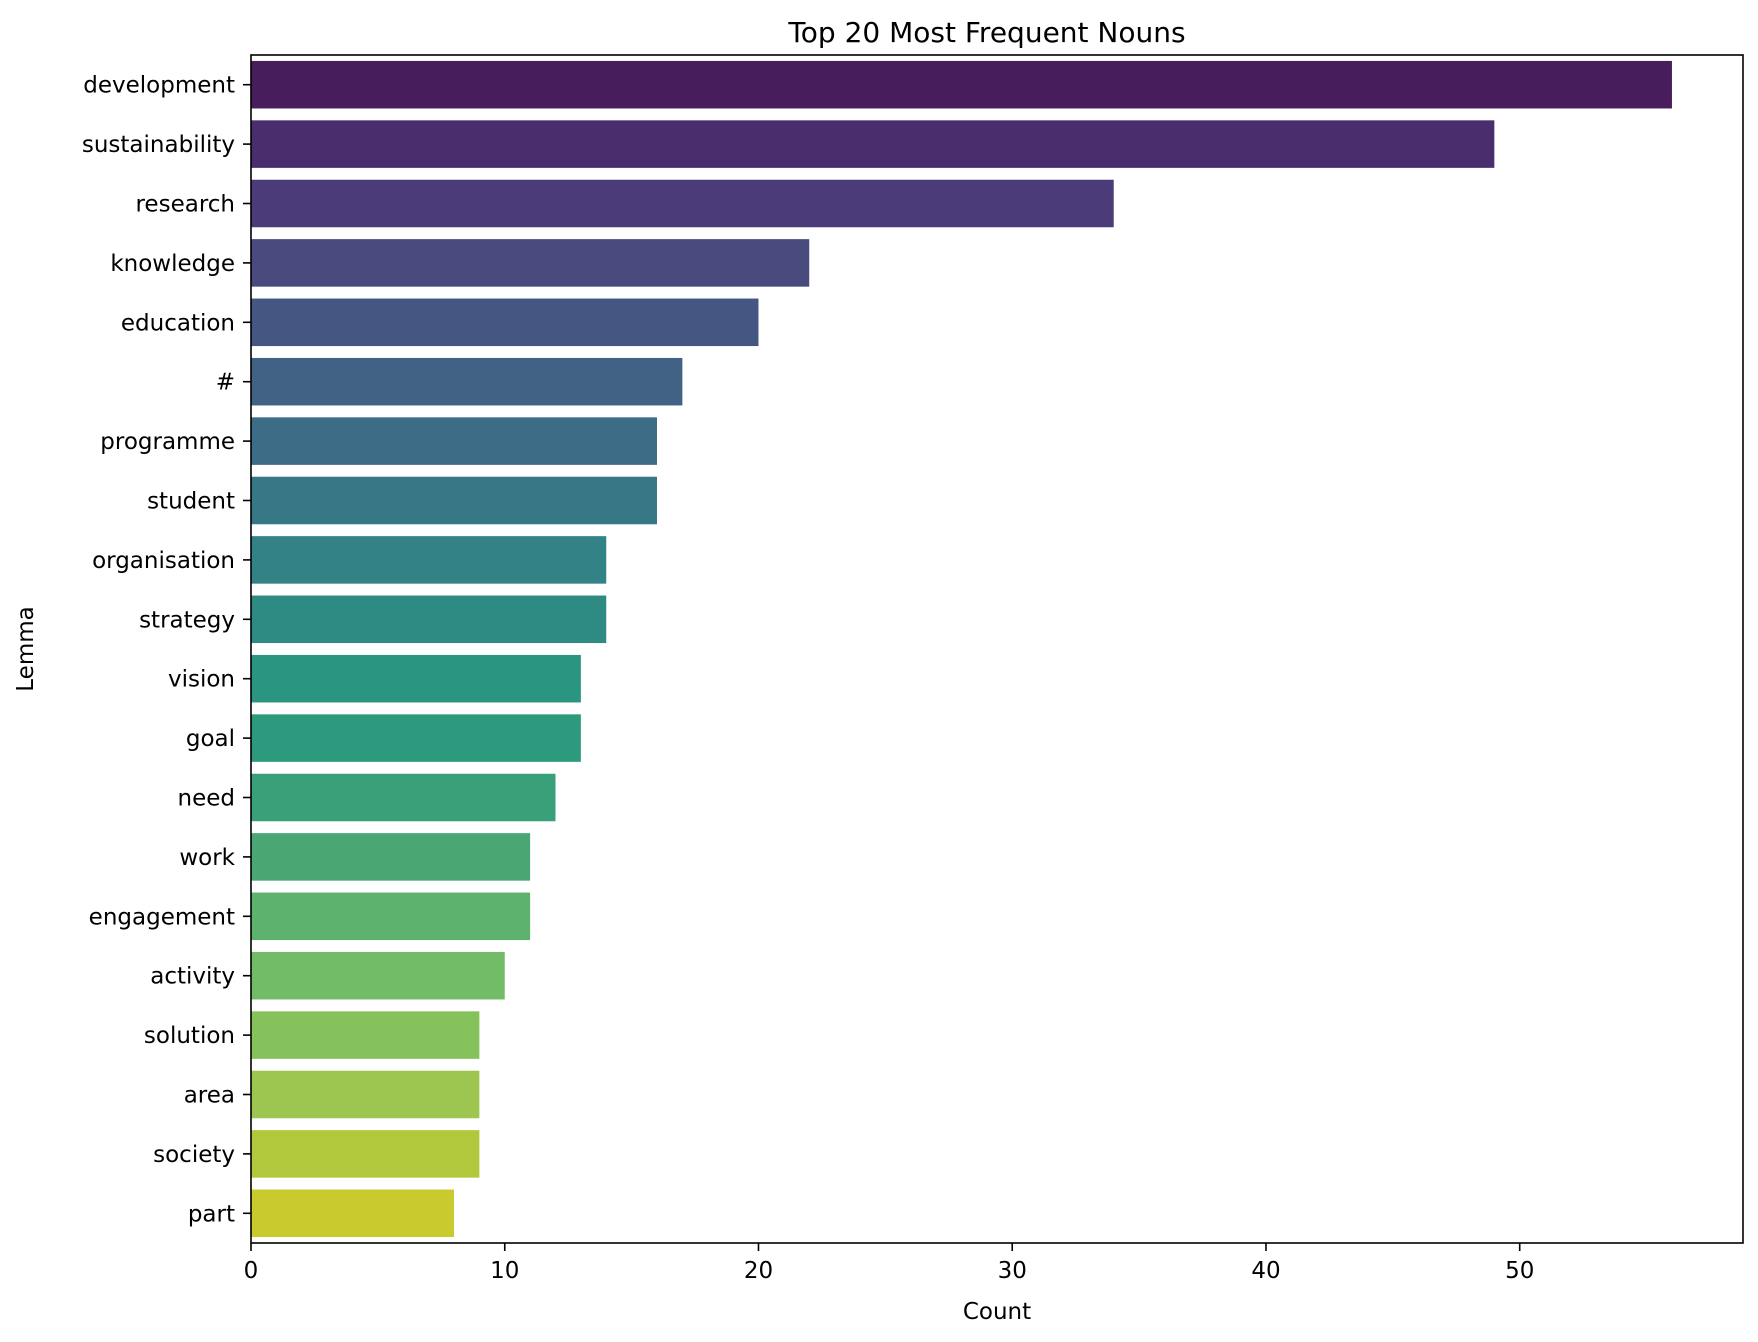  What do you see at coordinates (225, 383) in the screenshot?
I see `y-tick-label: #` at bounding box center [225, 383].